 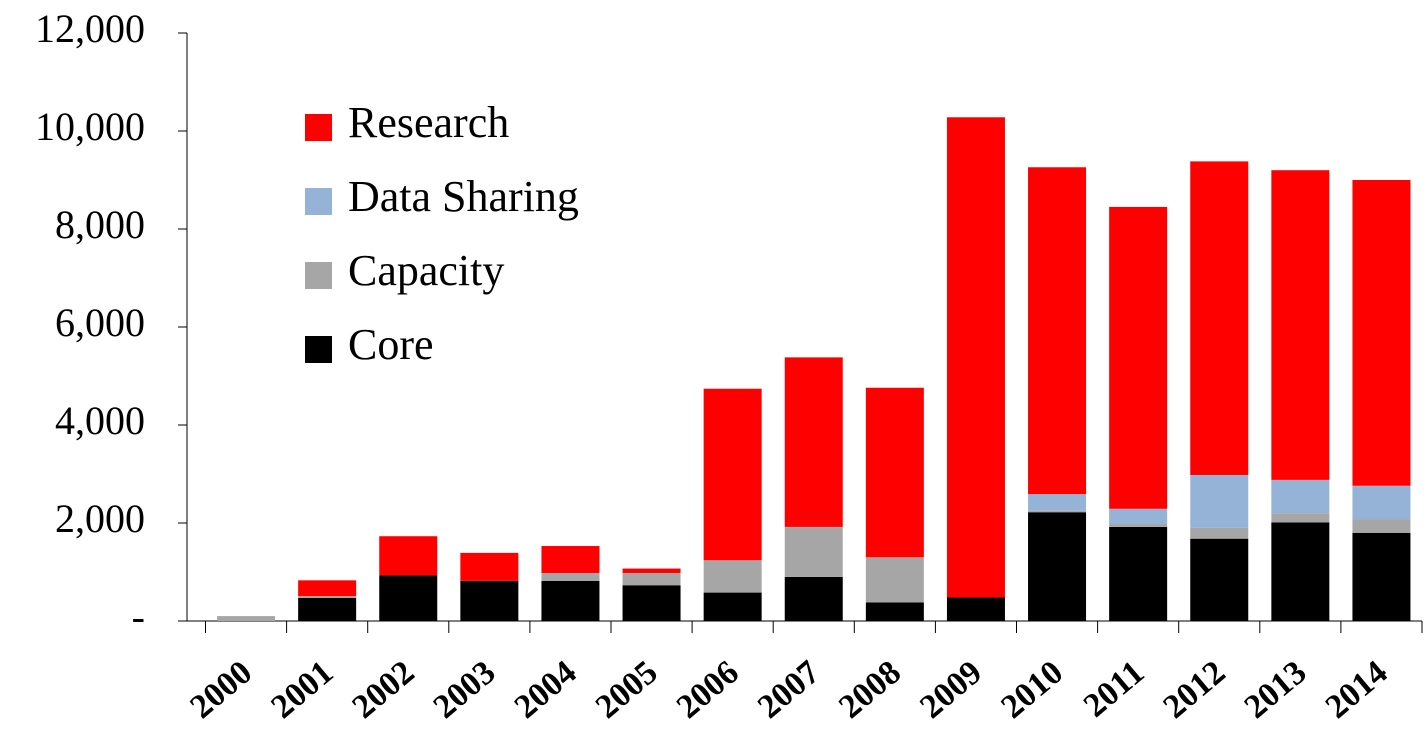 What do you see at coordinates (1114, 689) in the screenshot?
I see `x-tick-label: 2011` at bounding box center [1114, 689].